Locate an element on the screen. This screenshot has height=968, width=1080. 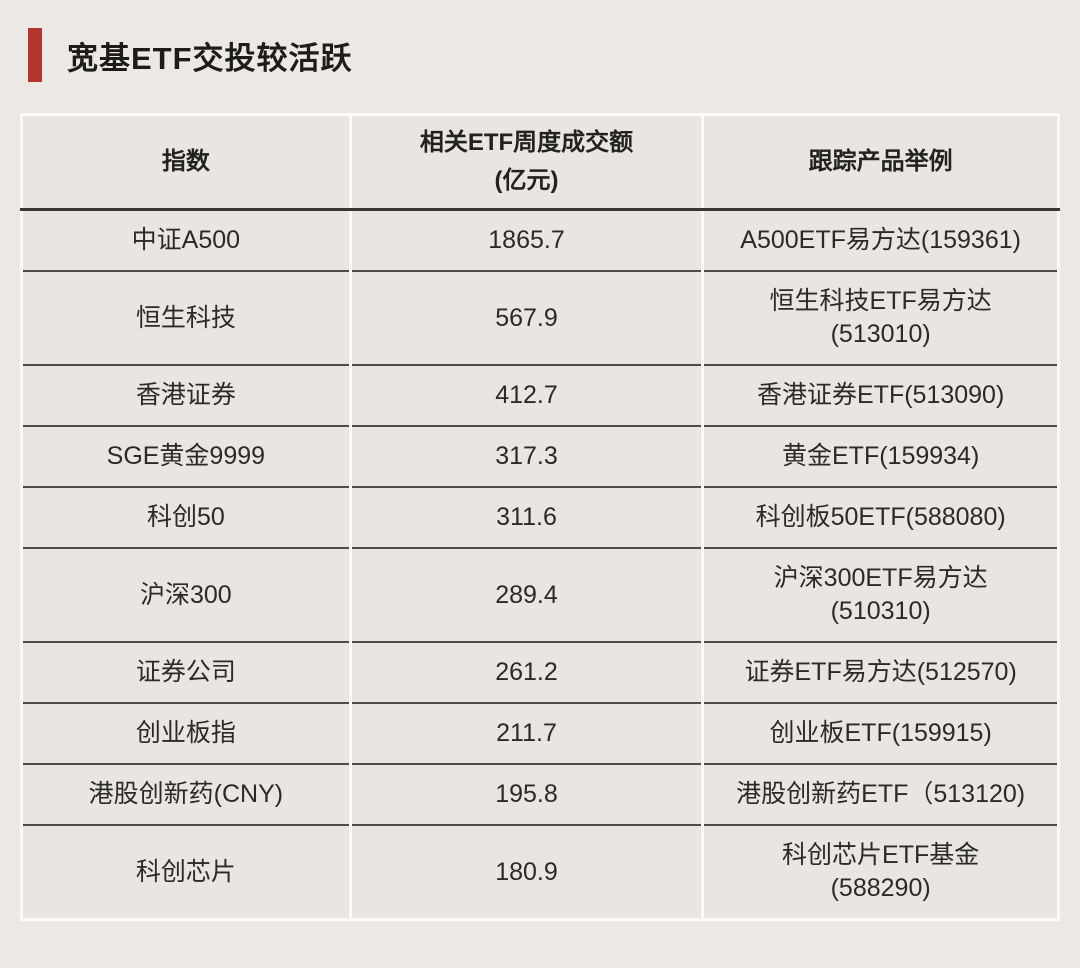
cell-index: 证券公司 is located at coordinates (186, 672).